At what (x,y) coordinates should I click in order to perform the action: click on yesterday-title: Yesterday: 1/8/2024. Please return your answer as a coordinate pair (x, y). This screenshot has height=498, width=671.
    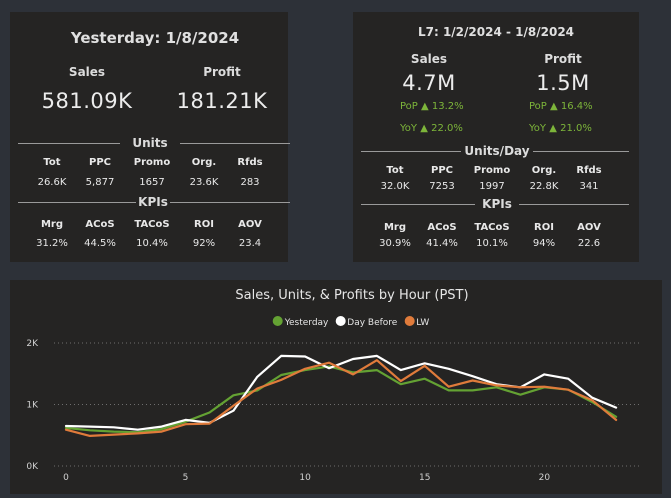
    Looking at the image, I should click on (155, 38).